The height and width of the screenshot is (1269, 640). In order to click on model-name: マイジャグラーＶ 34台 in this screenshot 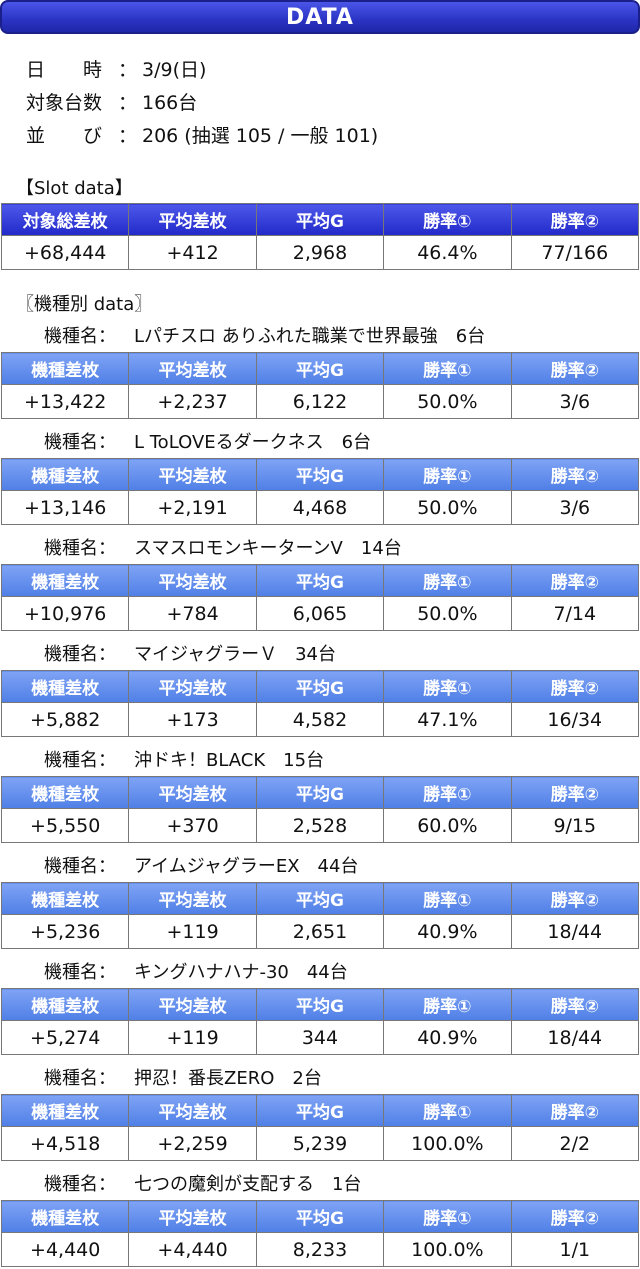, I will do `click(235, 654)`.